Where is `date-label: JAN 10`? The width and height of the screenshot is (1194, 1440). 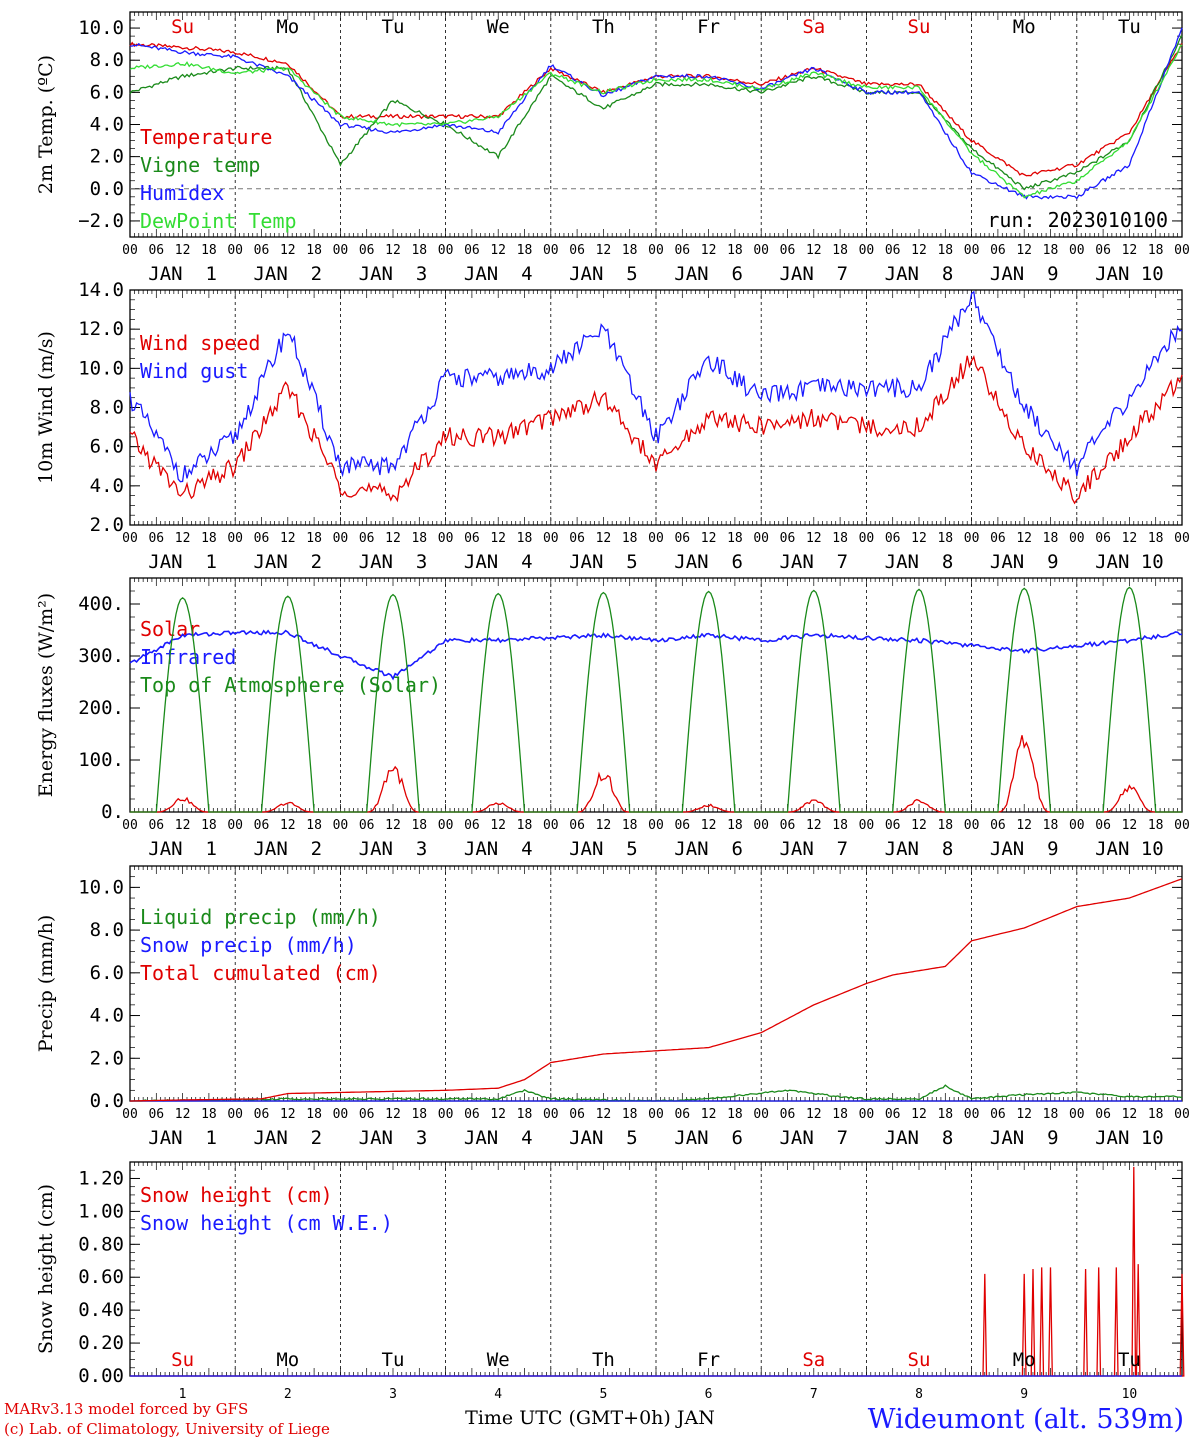
date-label: JAN 10 is located at coordinates (1129, 562).